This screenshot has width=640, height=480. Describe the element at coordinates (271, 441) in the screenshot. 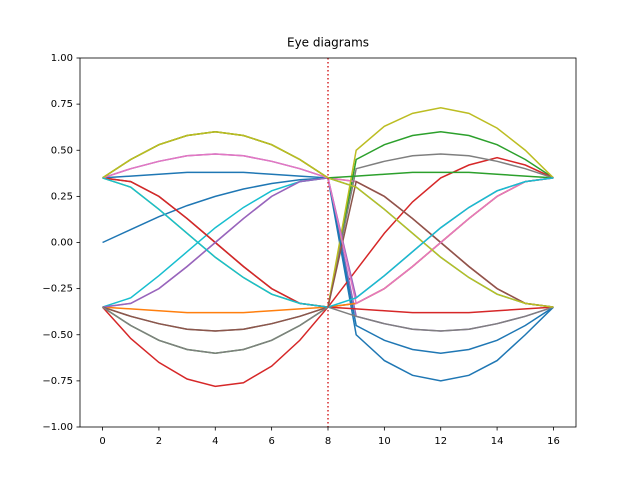

I see `x-tick-label: 6` at that location.